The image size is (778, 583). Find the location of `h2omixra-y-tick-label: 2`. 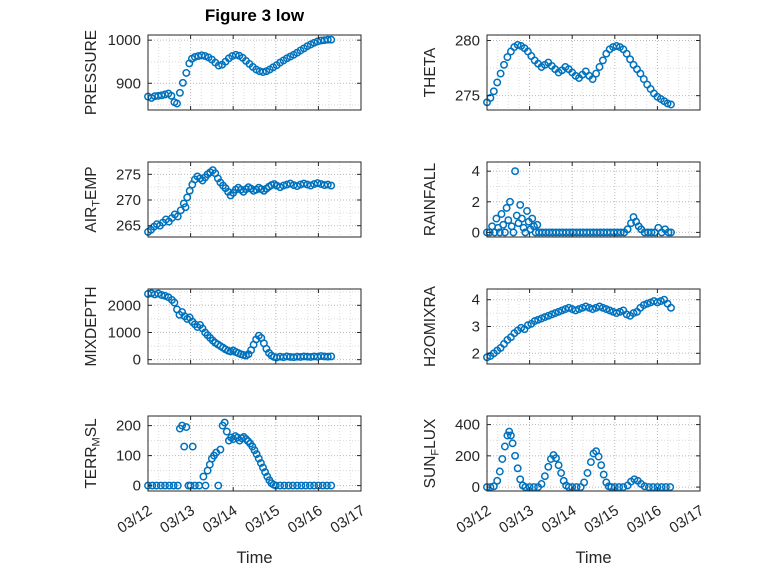

h2omixra-y-tick-label: 2 is located at coordinates (476, 353).